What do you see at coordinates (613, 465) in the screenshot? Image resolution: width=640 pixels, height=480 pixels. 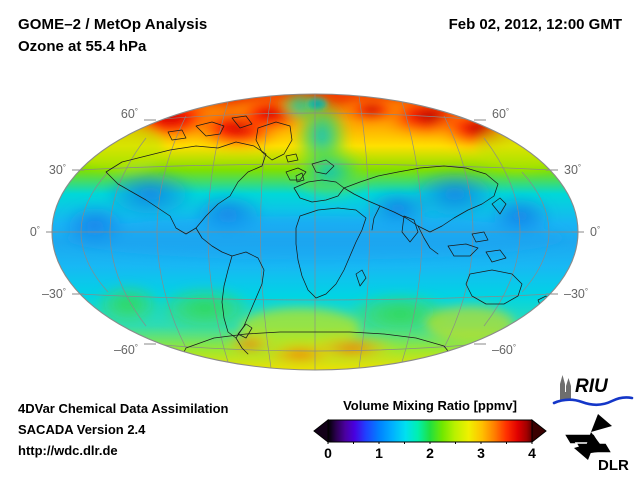 I see `dlr-logo-text: DLR` at bounding box center [613, 465].